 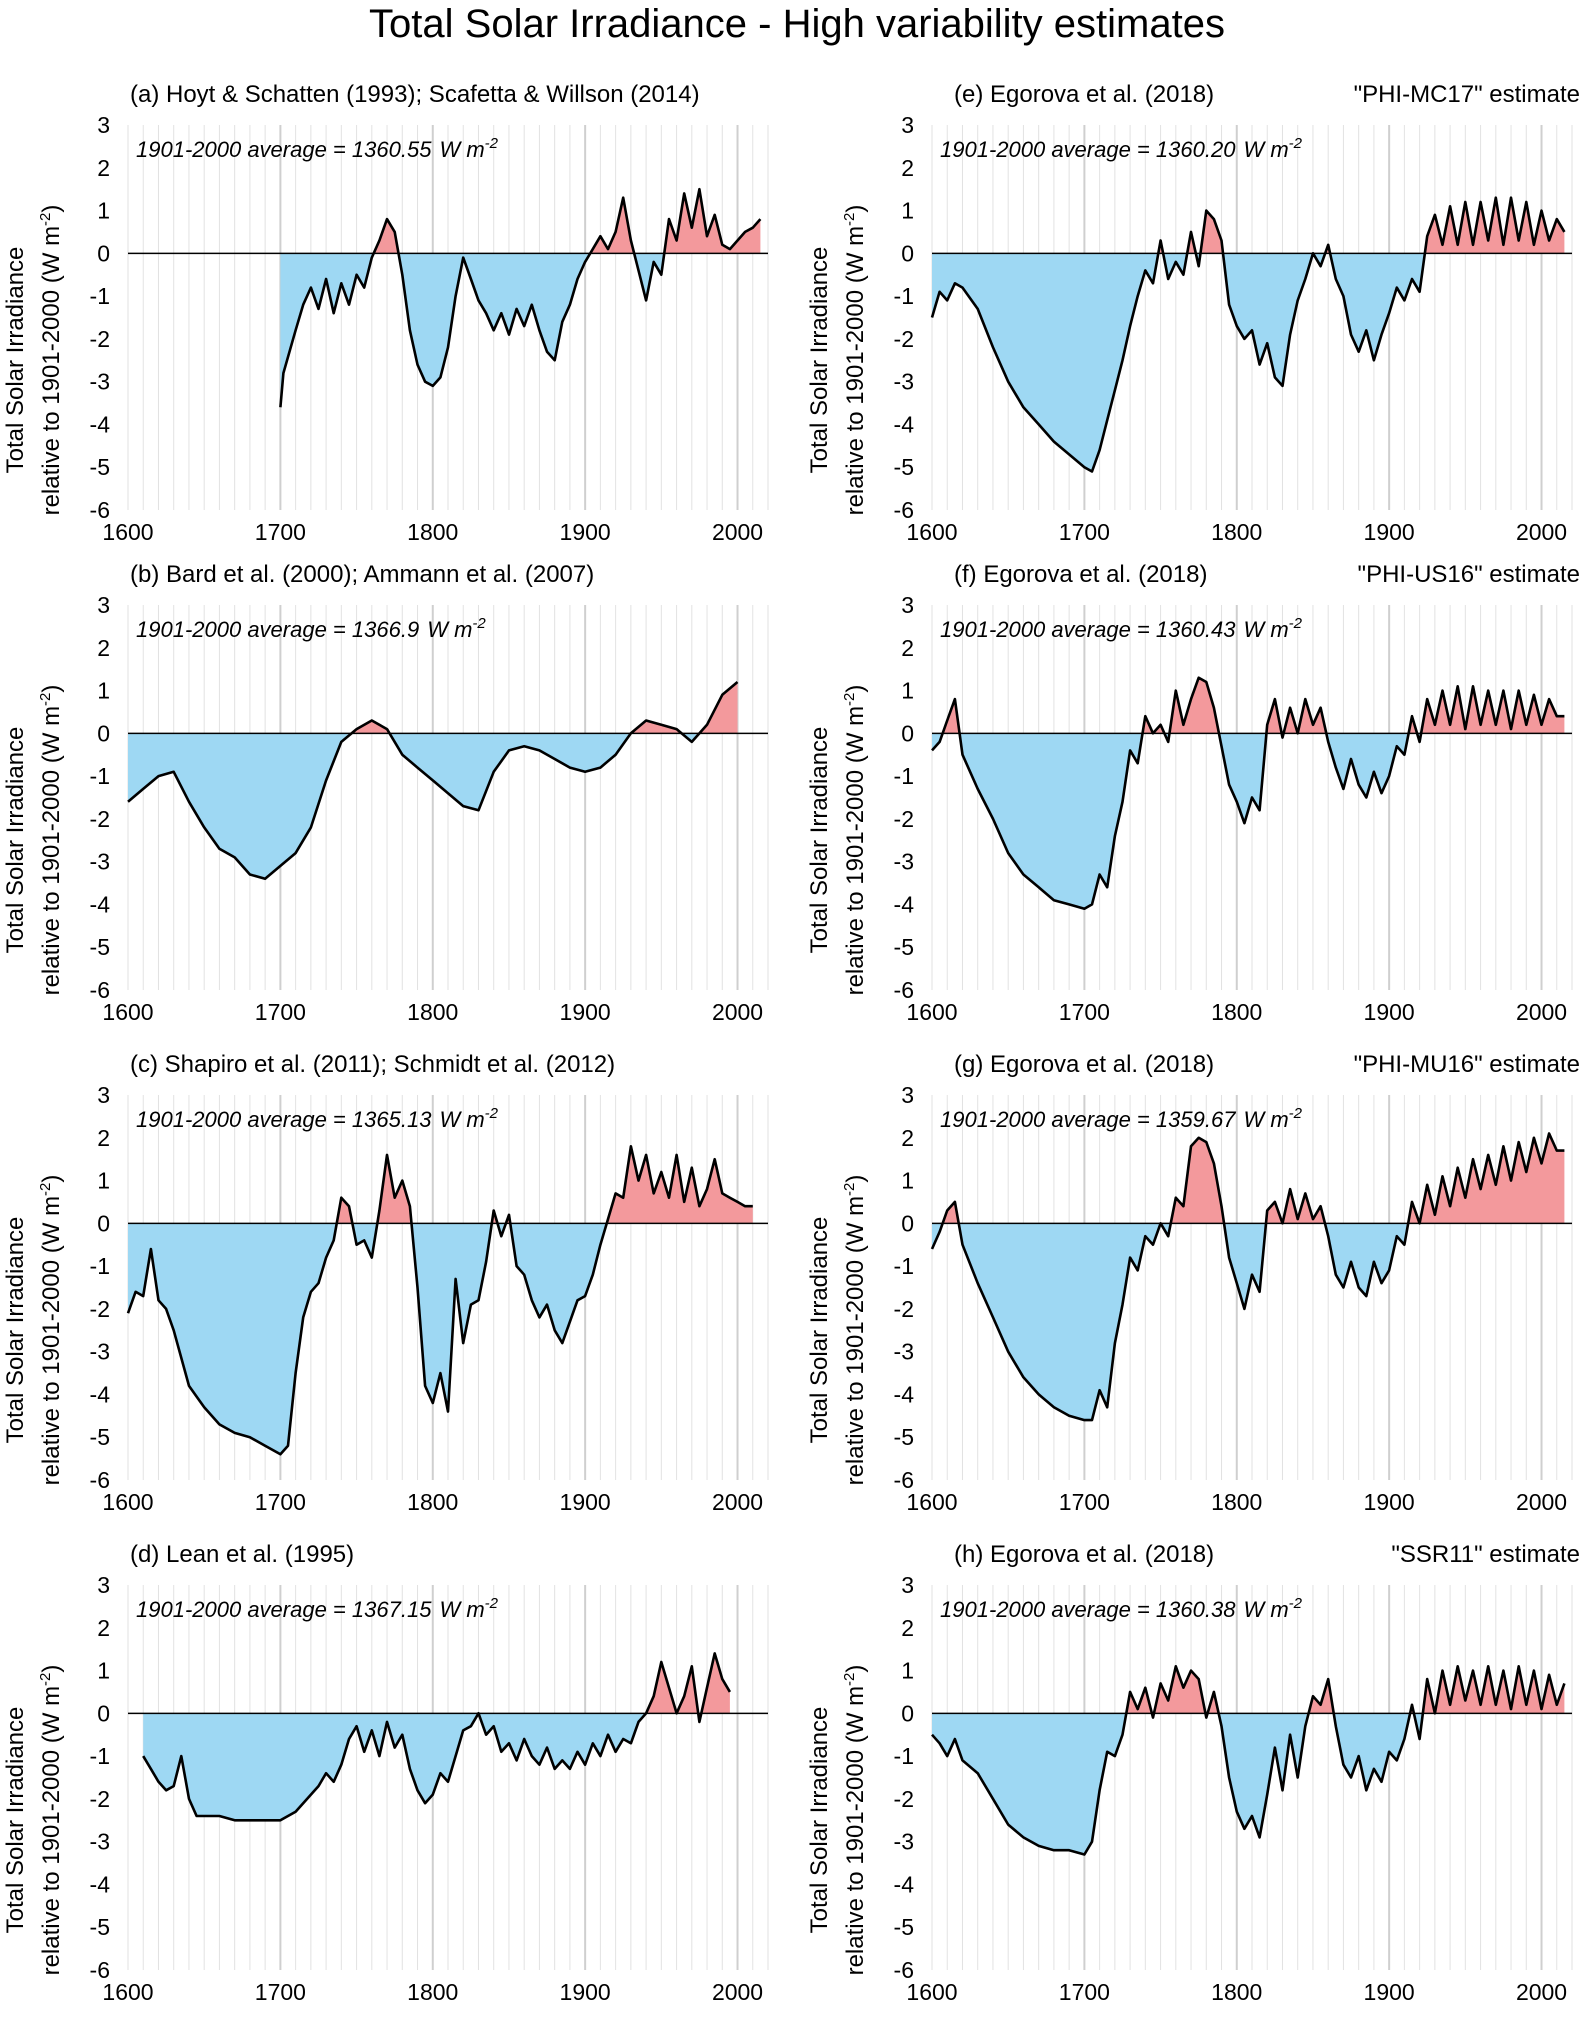 What do you see at coordinates (392, 1609) in the screenshot?
I see `avg-value: 1367.15` at bounding box center [392, 1609].